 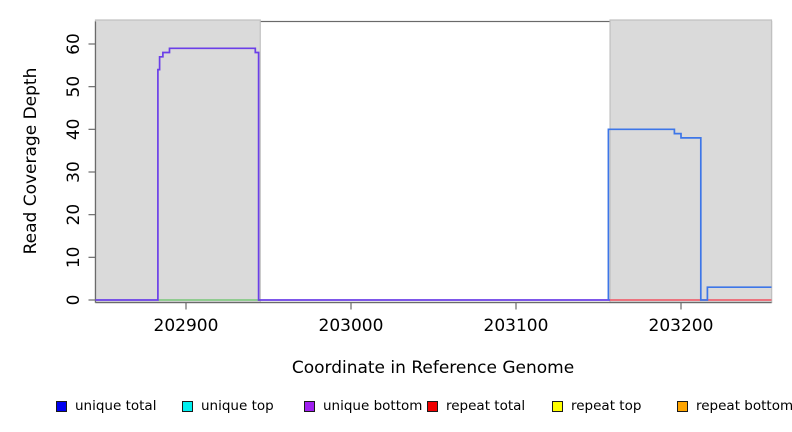 I want to click on legend-label-repeat-top: repeat top, so click(x=606, y=406).